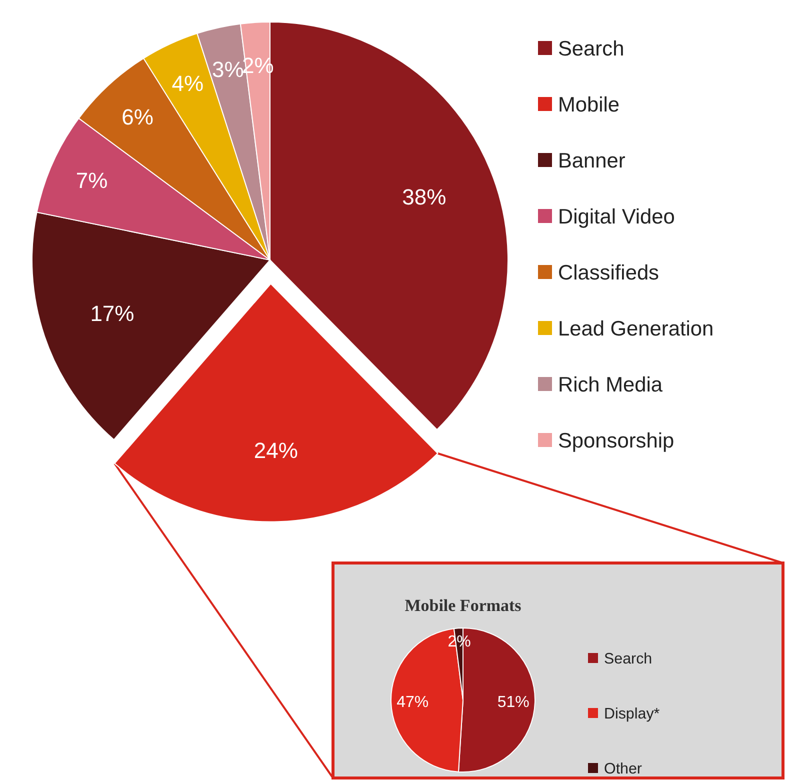 The width and height of the screenshot is (788, 784). Describe the element at coordinates (463, 605) in the screenshot. I see `chart-title: Mobile Formats` at that location.